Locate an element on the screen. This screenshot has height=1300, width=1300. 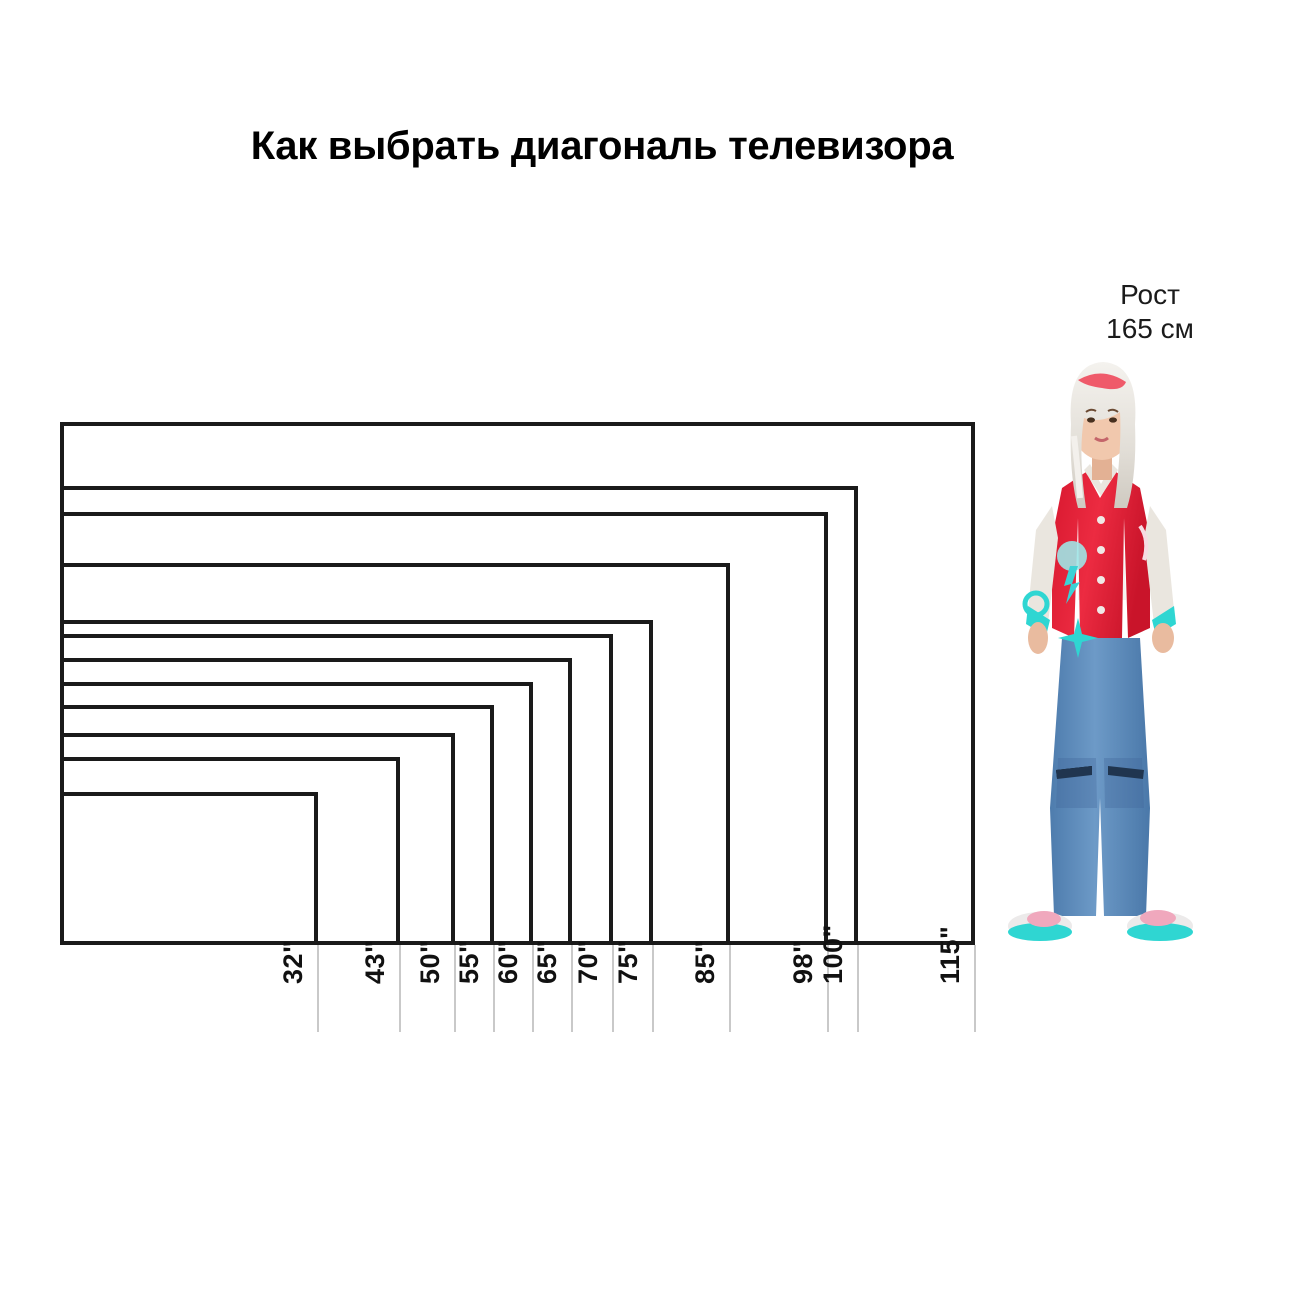
guide-line-55in is located at coordinates (494, 988).